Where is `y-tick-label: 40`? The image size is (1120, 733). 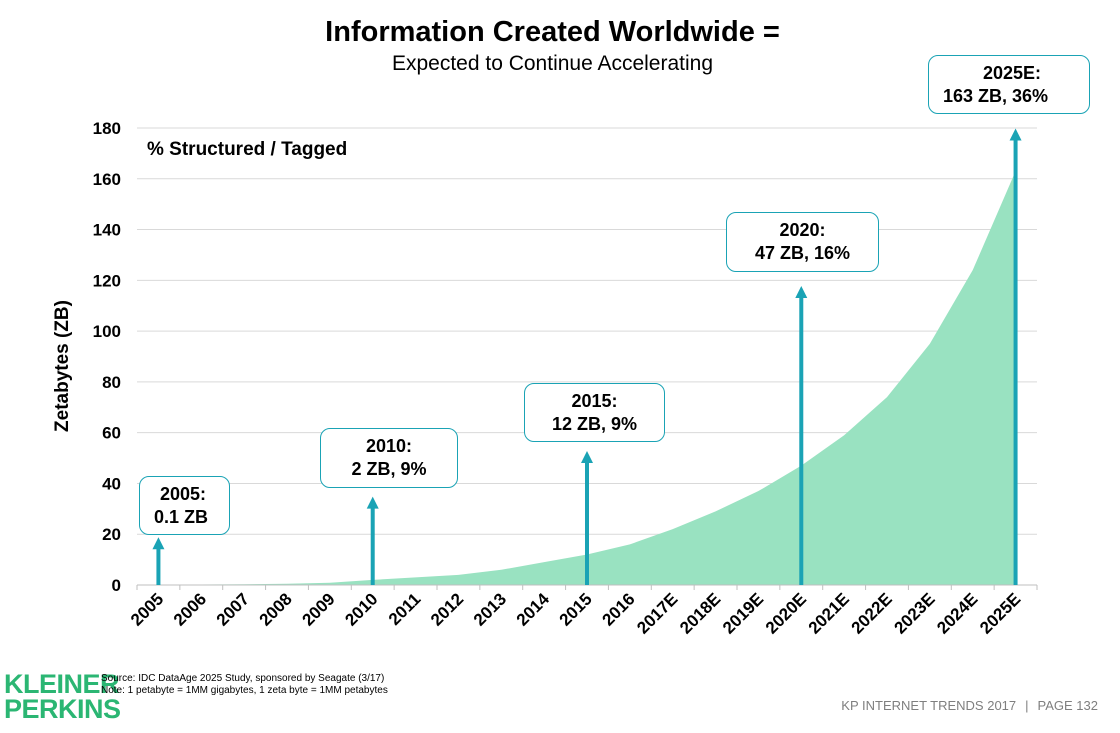 y-tick-label: 40 is located at coordinates (111, 483).